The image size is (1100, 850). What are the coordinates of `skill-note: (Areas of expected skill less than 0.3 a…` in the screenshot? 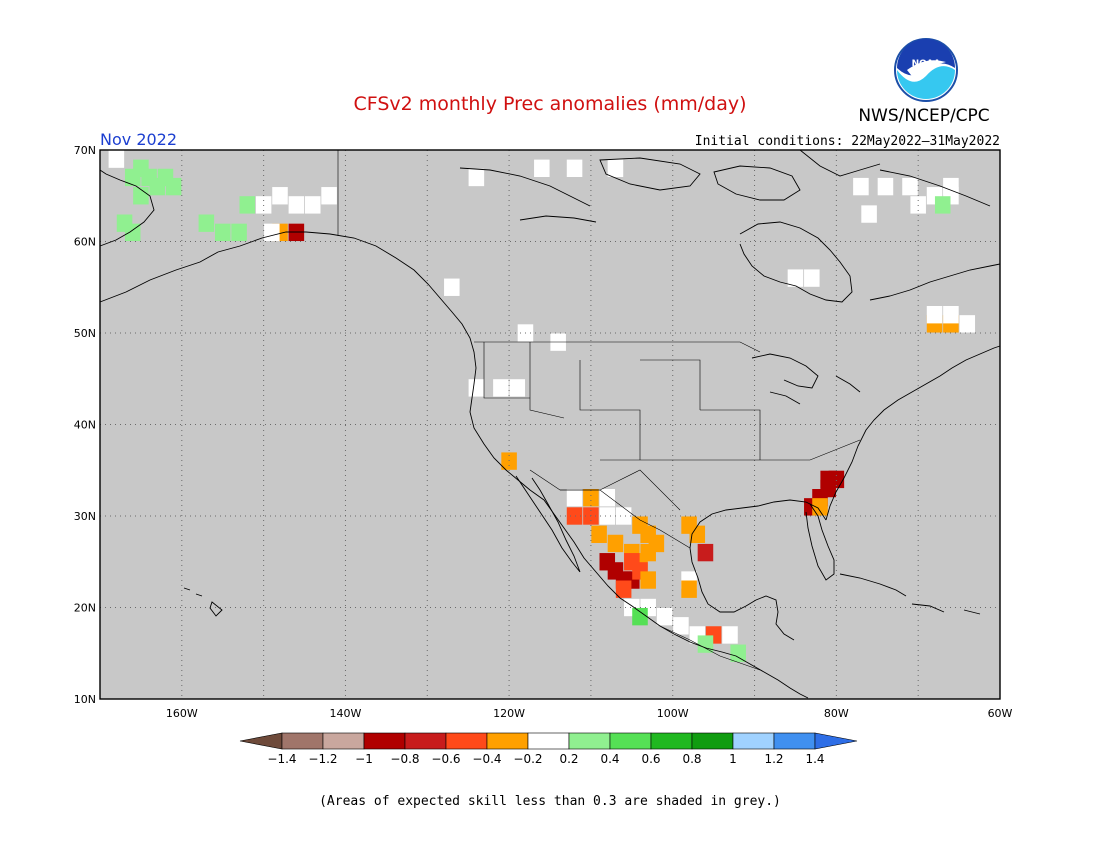 It's located at (550, 801).